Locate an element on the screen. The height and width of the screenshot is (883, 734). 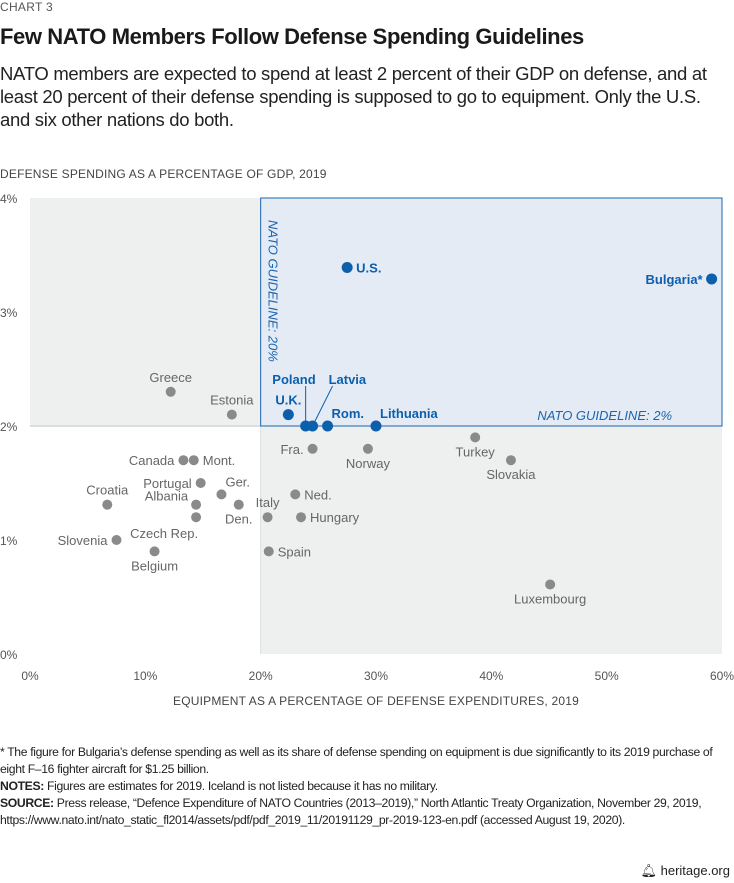
point-label: Rom. is located at coordinates (348, 413).